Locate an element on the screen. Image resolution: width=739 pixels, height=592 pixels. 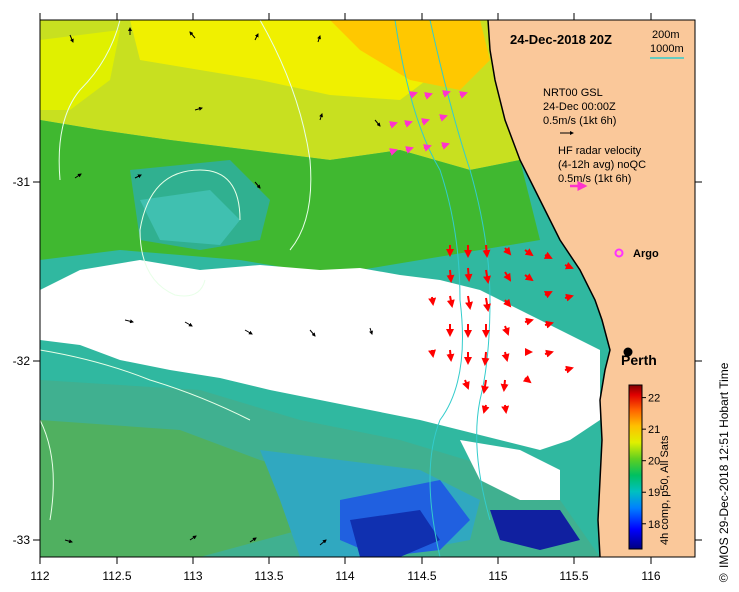
contour-200m is located at coordinates (460, 270).